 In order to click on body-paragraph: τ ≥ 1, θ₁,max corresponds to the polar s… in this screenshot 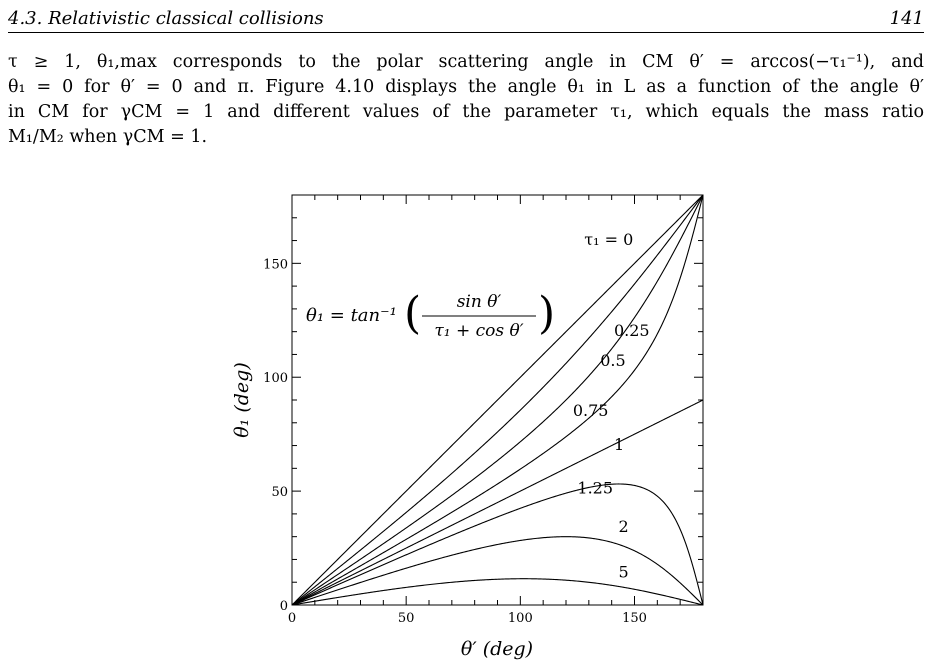, I will do `click(466, 100)`.